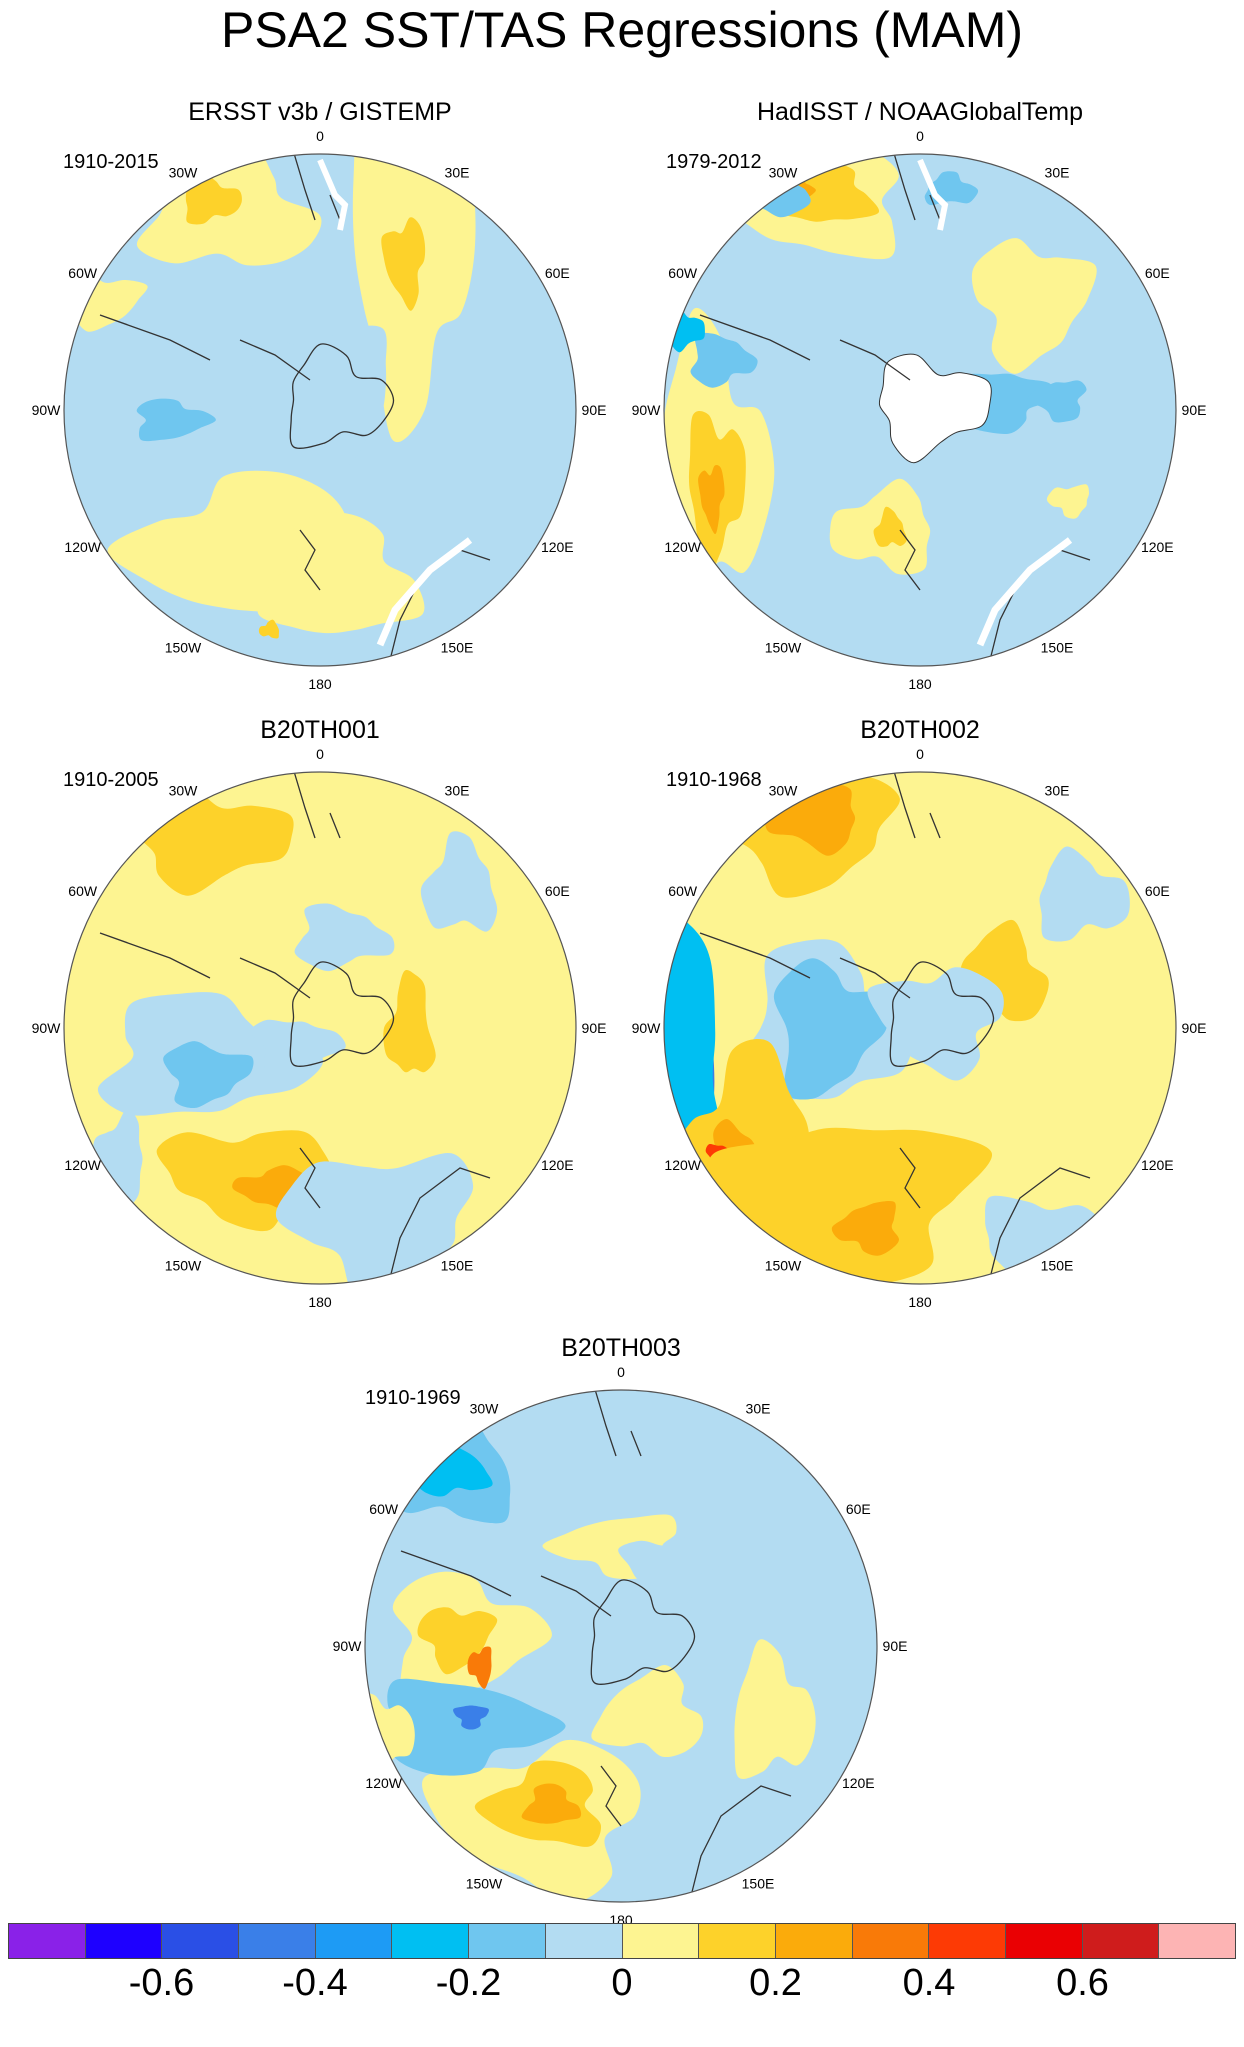 The height and width of the screenshot is (2047, 1244). Describe the element at coordinates (320, 112) in the screenshot. I see `panel-title: ERSST v3b / GISTEMP` at that location.